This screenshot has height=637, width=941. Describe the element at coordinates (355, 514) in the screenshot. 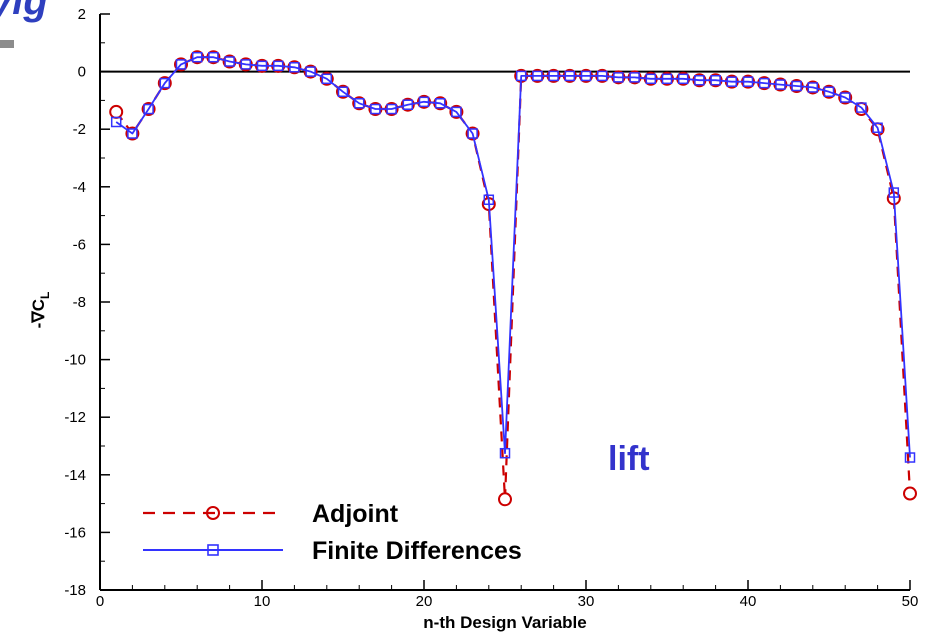

I see `legend-label-adjoint: Adjoint` at that location.